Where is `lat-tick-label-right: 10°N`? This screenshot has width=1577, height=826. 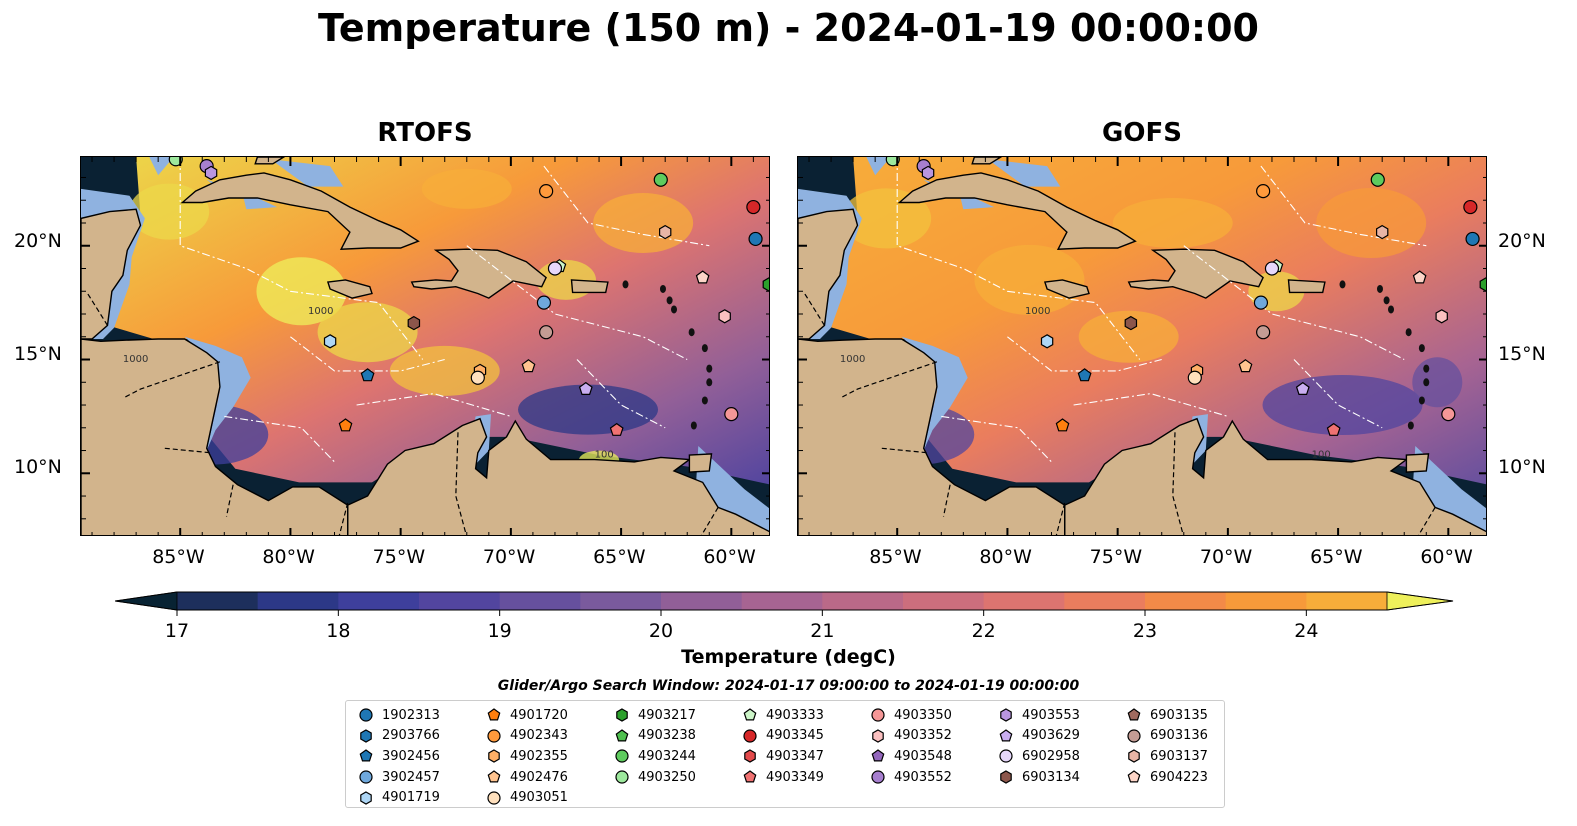
lat-tick-label-right: 10°N is located at coordinates (1522, 467).